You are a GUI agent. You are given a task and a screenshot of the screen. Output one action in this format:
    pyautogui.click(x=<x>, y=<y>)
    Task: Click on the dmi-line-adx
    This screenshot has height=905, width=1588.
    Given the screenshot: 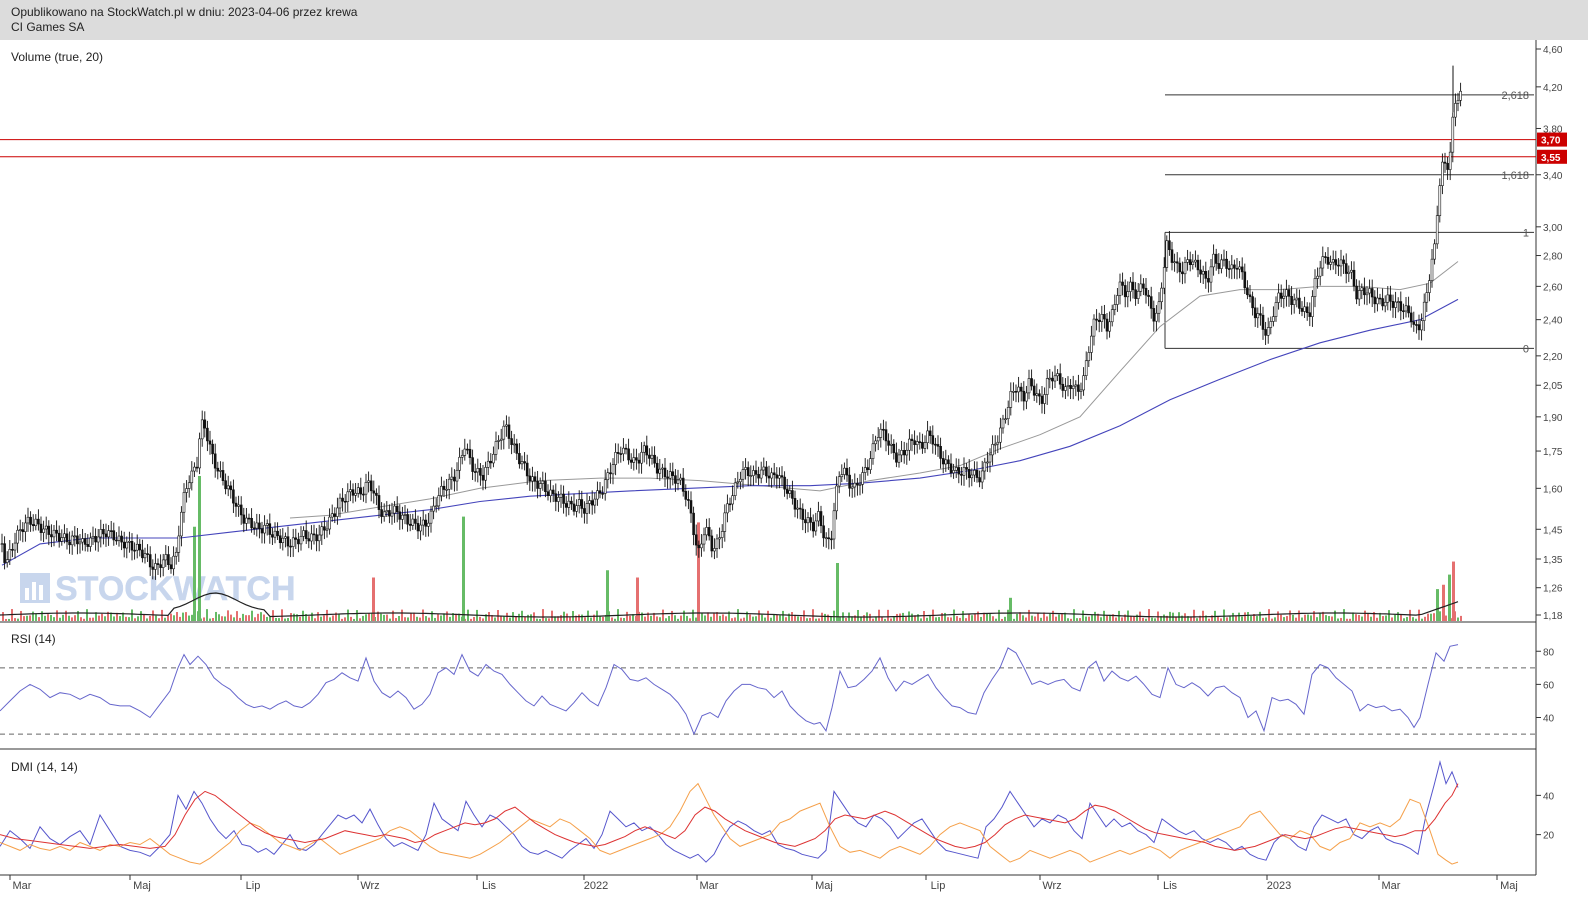 What is the action you would take?
    pyautogui.click(x=729, y=817)
    